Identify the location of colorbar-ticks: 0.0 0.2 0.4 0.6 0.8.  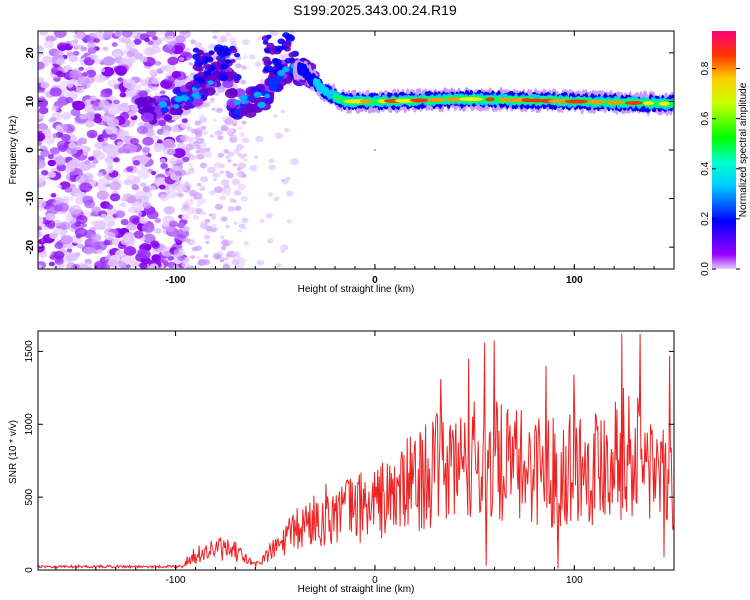
(720, 168).